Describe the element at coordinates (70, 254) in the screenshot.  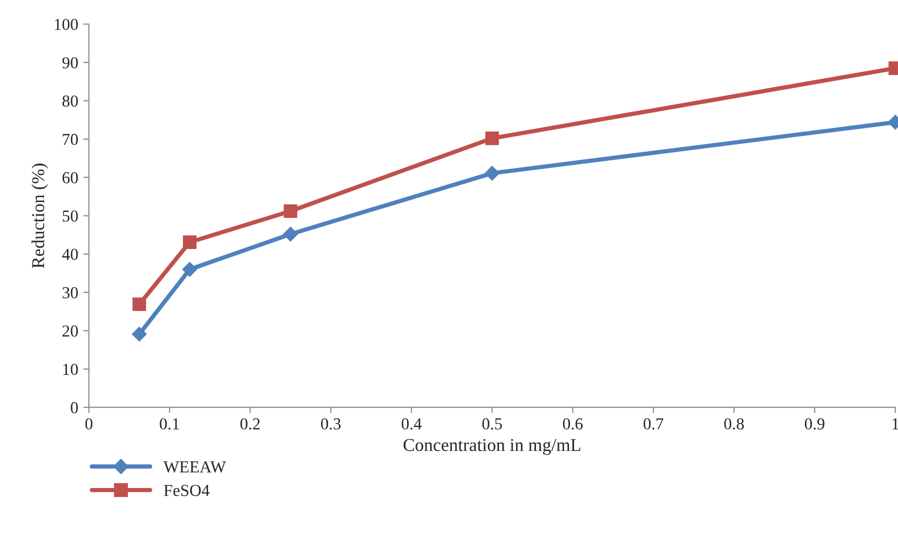
I see `y-tick-label: 40` at that location.